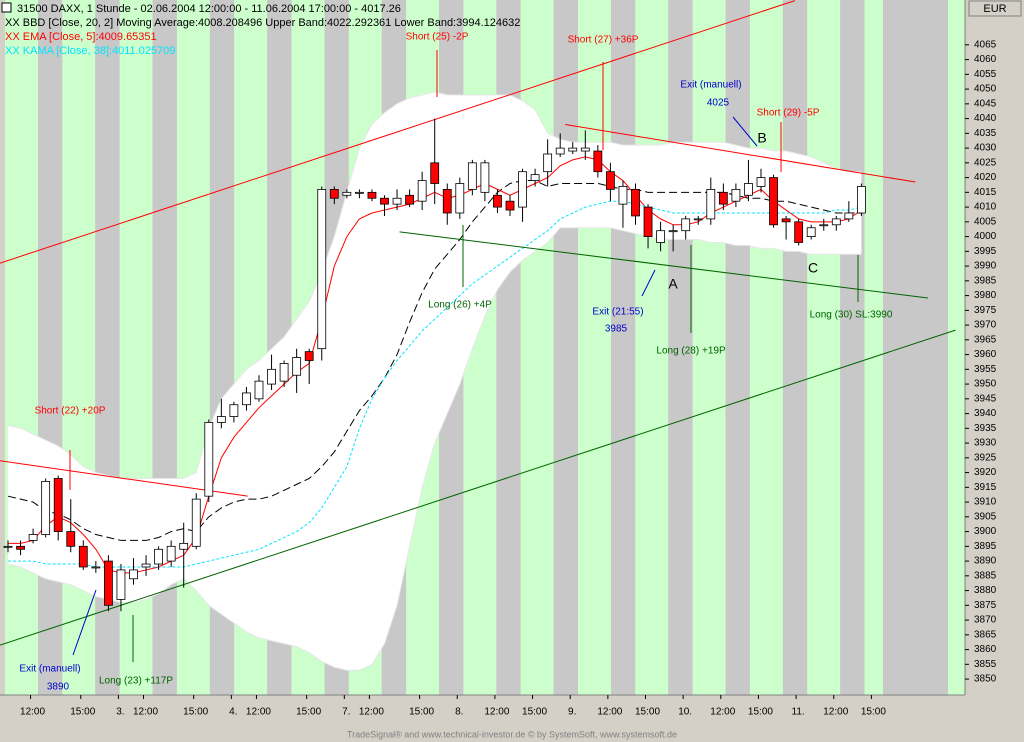  What do you see at coordinates (663, 265) in the screenshot?
I see `trendline` at bounding box center [663, 265].